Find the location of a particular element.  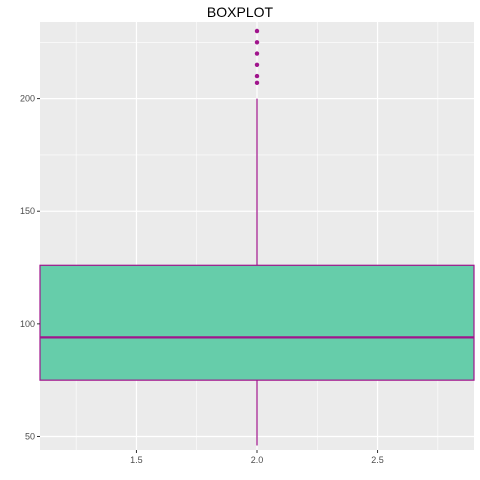

chart-title: BOXPLOT is located at coordinates (240, 12).